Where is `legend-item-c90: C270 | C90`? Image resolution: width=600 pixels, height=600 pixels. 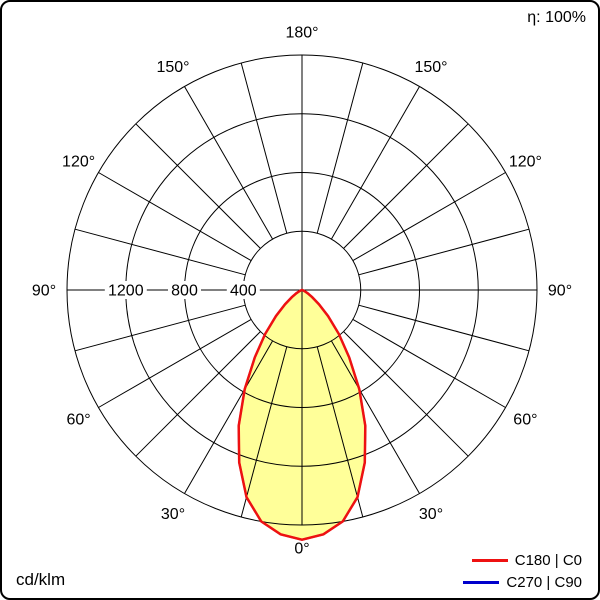 legend-item-c90: C270 | C90 is located at coordinates (522, 582).